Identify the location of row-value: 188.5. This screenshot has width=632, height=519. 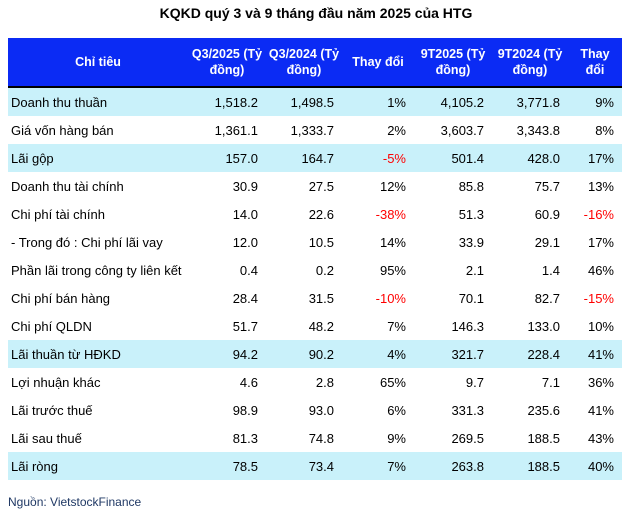
(530, 466).